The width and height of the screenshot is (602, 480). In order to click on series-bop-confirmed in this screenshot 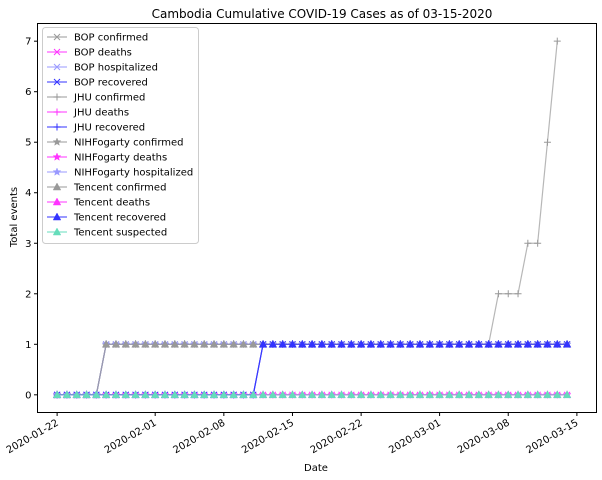, I will do `click(312, 369)`.